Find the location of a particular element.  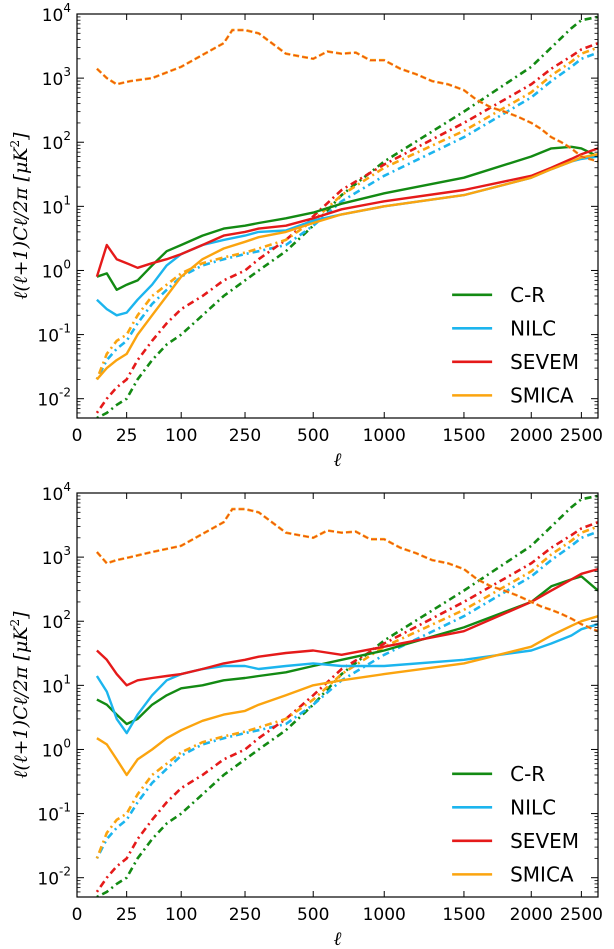

series-line-nilc is located at coordinates (346, 679).